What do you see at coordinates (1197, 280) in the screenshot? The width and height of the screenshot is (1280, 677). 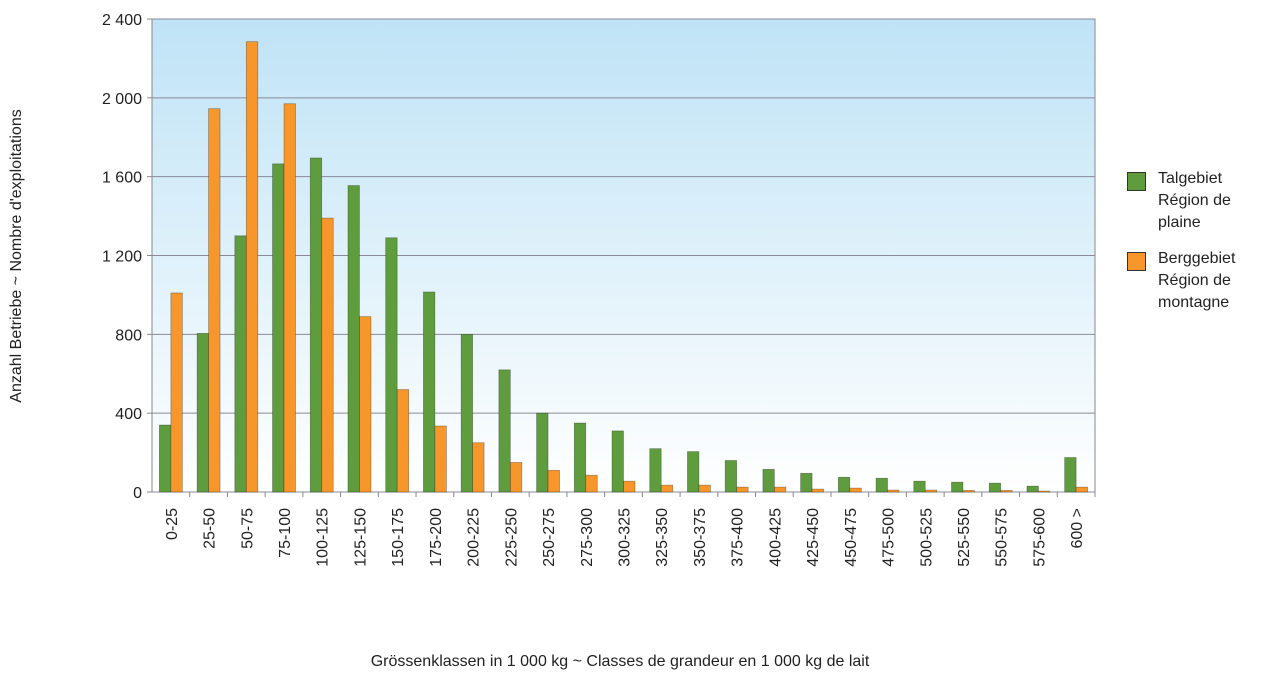 I see `legend-label: Berggebiet Région de montagne` at bounding box center [1197, 280].